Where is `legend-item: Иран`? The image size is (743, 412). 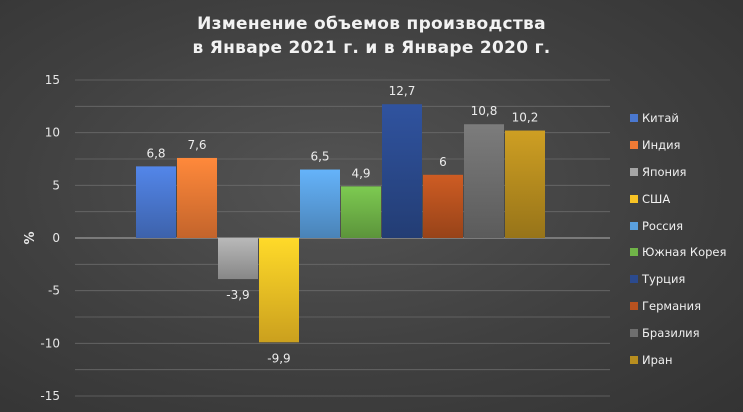 legend-item: Иран is located at coordinates (686, 359).